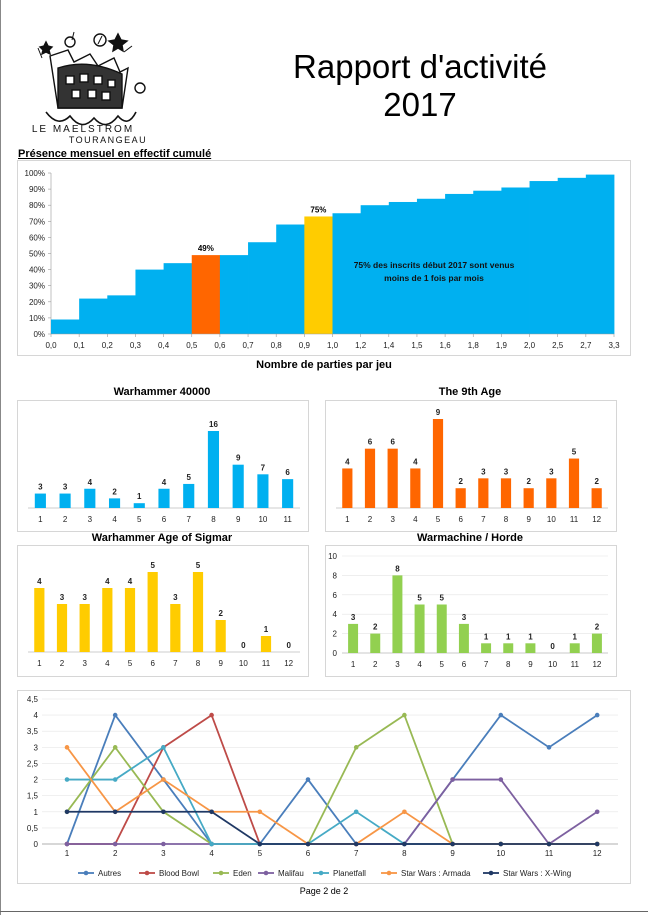  What do you see at coordinates (33, 699) in the screenshot?
I see `y-tick-label: 4,5` at bounding box center [33, 699].